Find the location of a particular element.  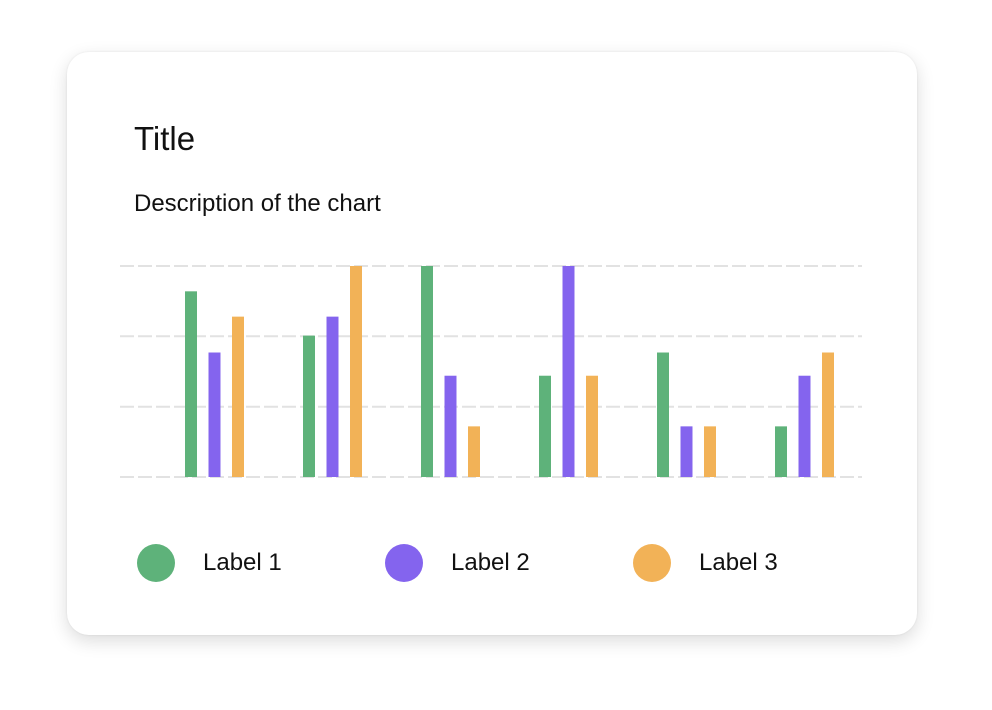

legend-label: Label 2 is located at coordinates (490, 562).